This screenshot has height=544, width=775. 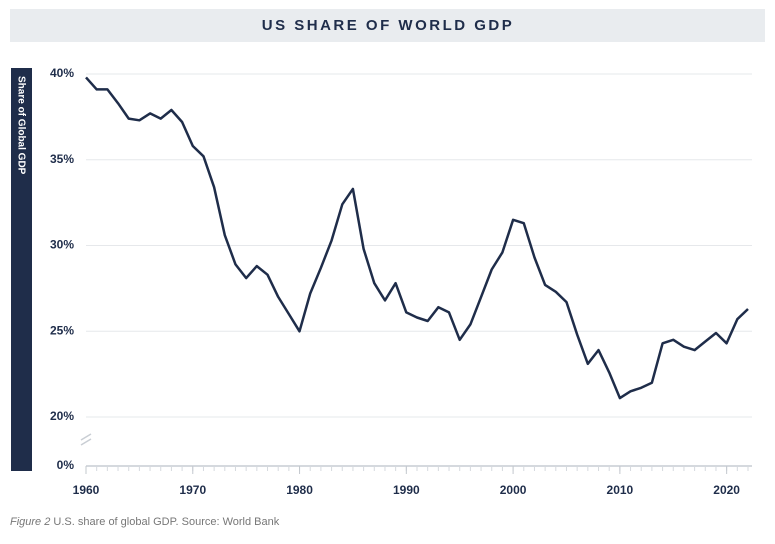 I want to click on y-tick-label: 20%, so click(x=62, y=416).